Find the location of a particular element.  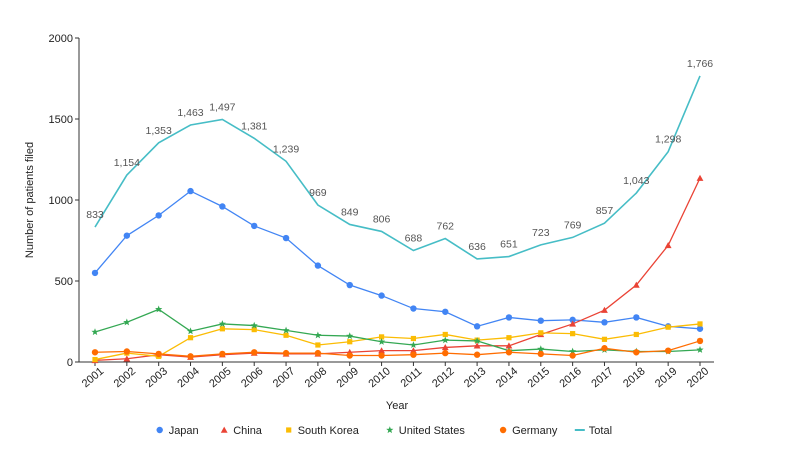

x-tick-label: 2013 is located at coordinates (475, 377).